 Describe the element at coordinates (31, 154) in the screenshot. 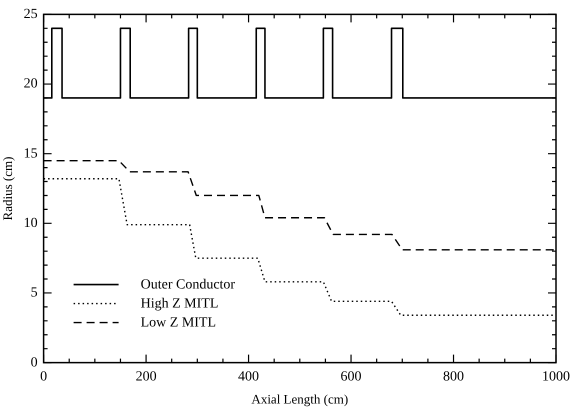

I see `y-tick-label: 15` at that location.